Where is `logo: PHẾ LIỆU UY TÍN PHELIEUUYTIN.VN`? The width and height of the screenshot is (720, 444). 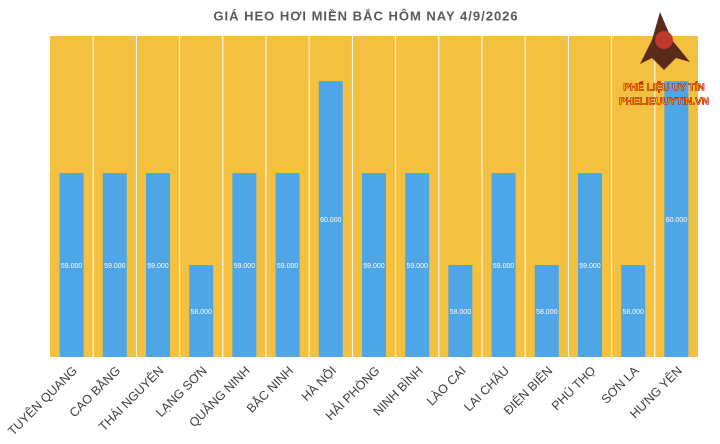 logo: PHẾ LIỆU UY TÍN PHELIEUUYTIN.VN is located at coordinates (664, 60).